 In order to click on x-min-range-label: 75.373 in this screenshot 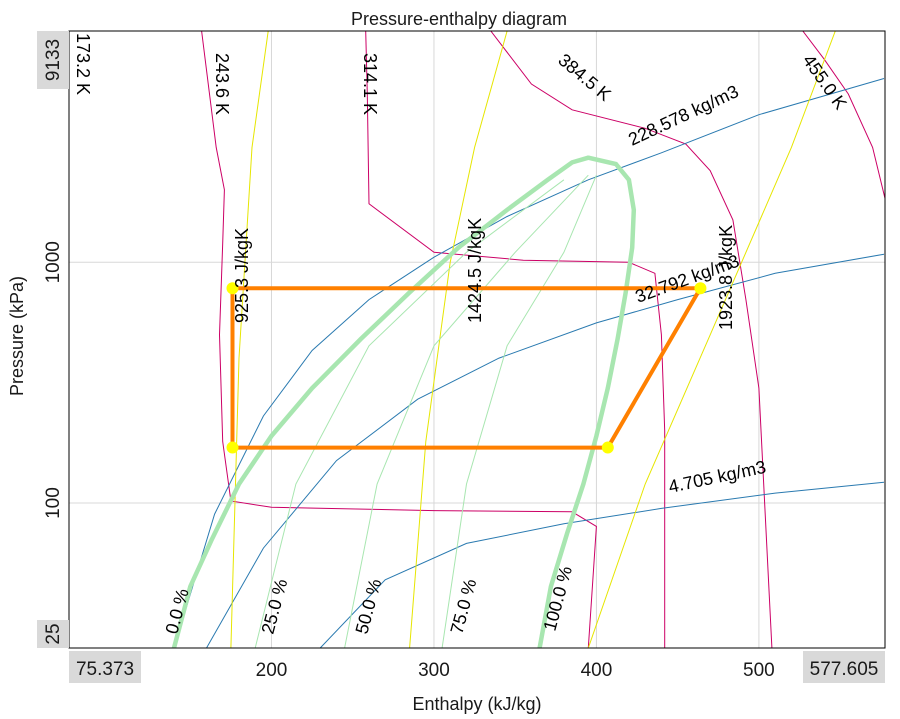, I will do `click(105, 669)`.